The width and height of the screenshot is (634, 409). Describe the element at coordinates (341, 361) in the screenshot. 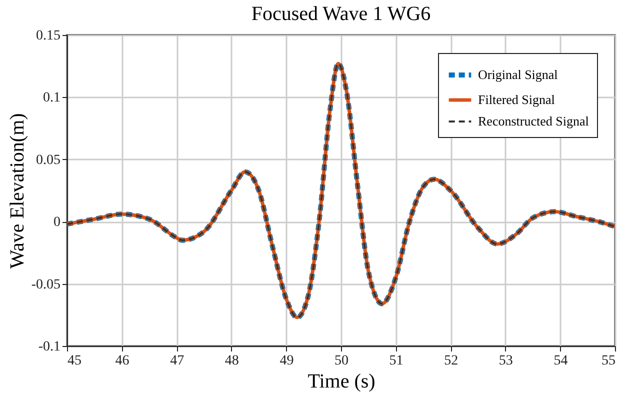

I see `x-tick-label: 50` at that location.